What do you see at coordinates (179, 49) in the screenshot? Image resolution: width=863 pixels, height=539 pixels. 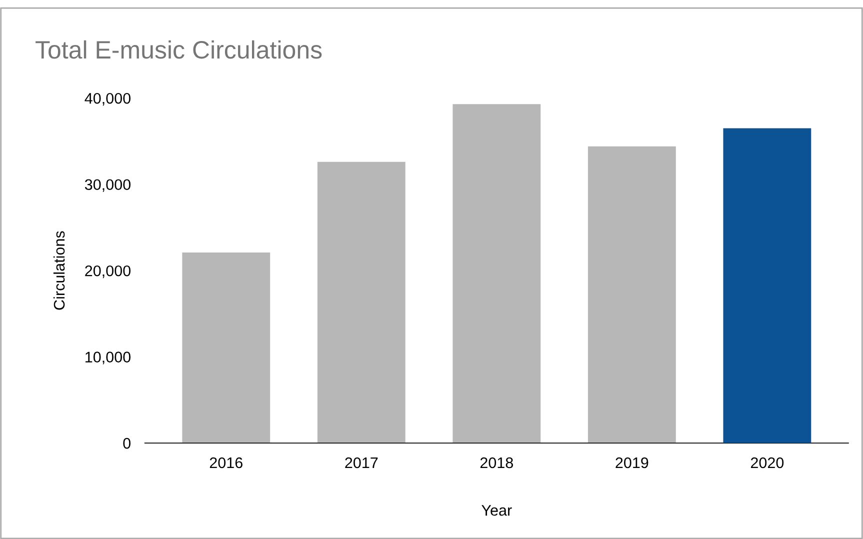 I see `chart-title: Total E-music Circulations` at bounding box center [179, 49].